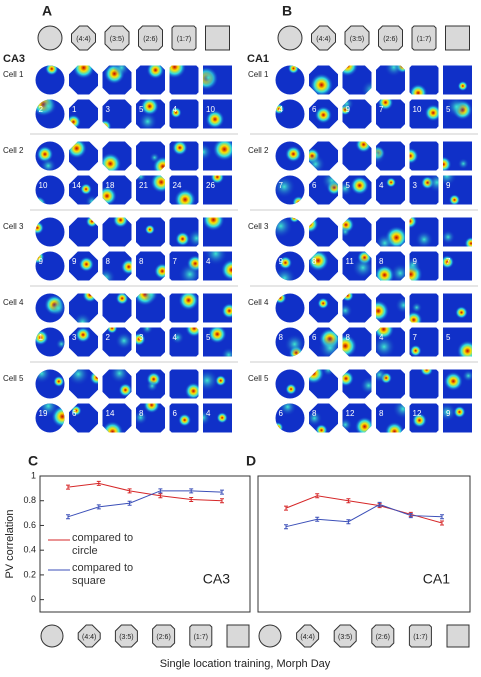 The width and height of the screenshot is (481, 677). I want to click on legend-entry: compared to square, so click(103, 574).